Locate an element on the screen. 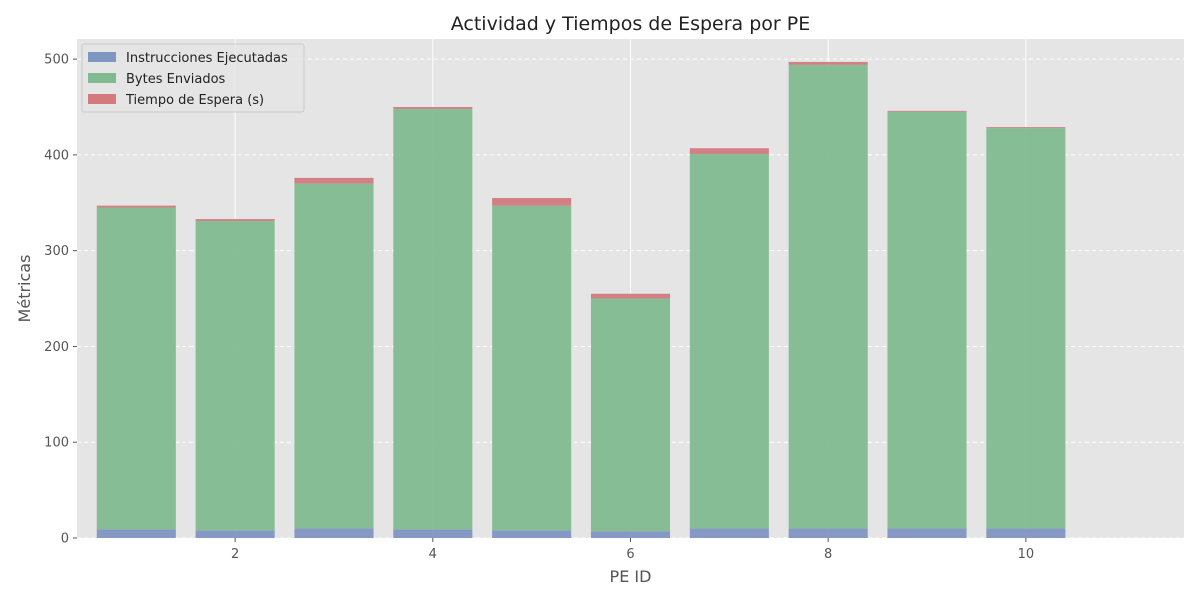  legend-label: Tiempo de Espera (s) is located at coordinates (194, 100).